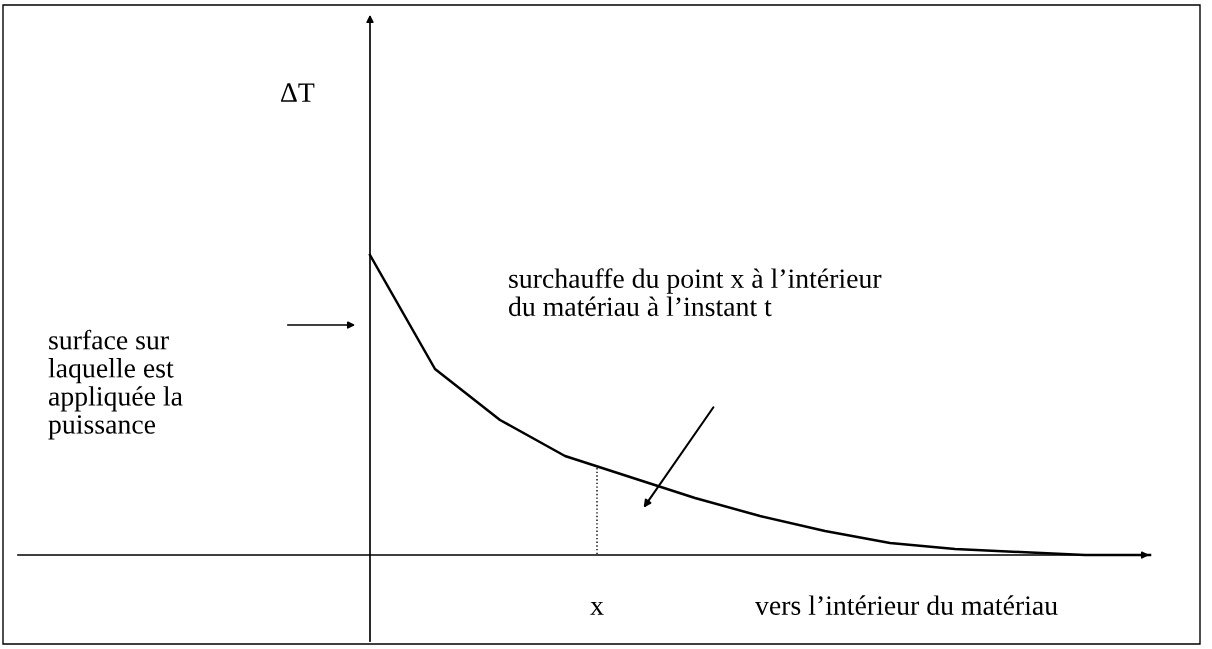 The width and height of the screenshot is (1212, 649). What do you see at coordinates (695, 292) in the screenshot?
I see `annotation: surchauffe du point x à l’intérieur du matériau à l’instant t` at bounding box center [695, 292].